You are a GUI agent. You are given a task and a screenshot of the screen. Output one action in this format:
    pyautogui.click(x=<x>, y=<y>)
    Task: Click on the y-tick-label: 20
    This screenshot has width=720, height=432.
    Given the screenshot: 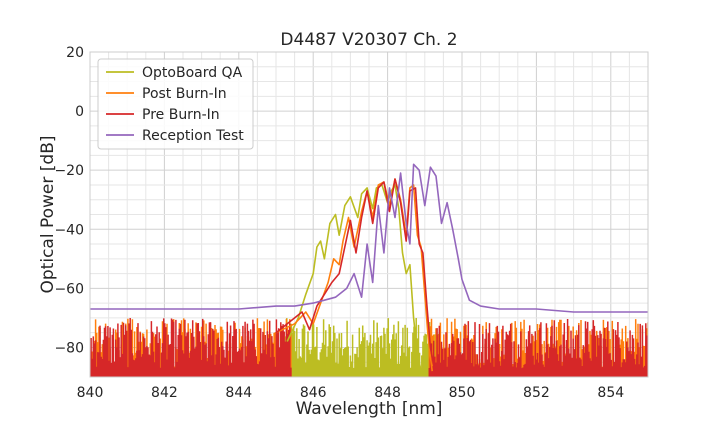 What is the action you would take?
    pyautogui.click(x=75, y=53)
    